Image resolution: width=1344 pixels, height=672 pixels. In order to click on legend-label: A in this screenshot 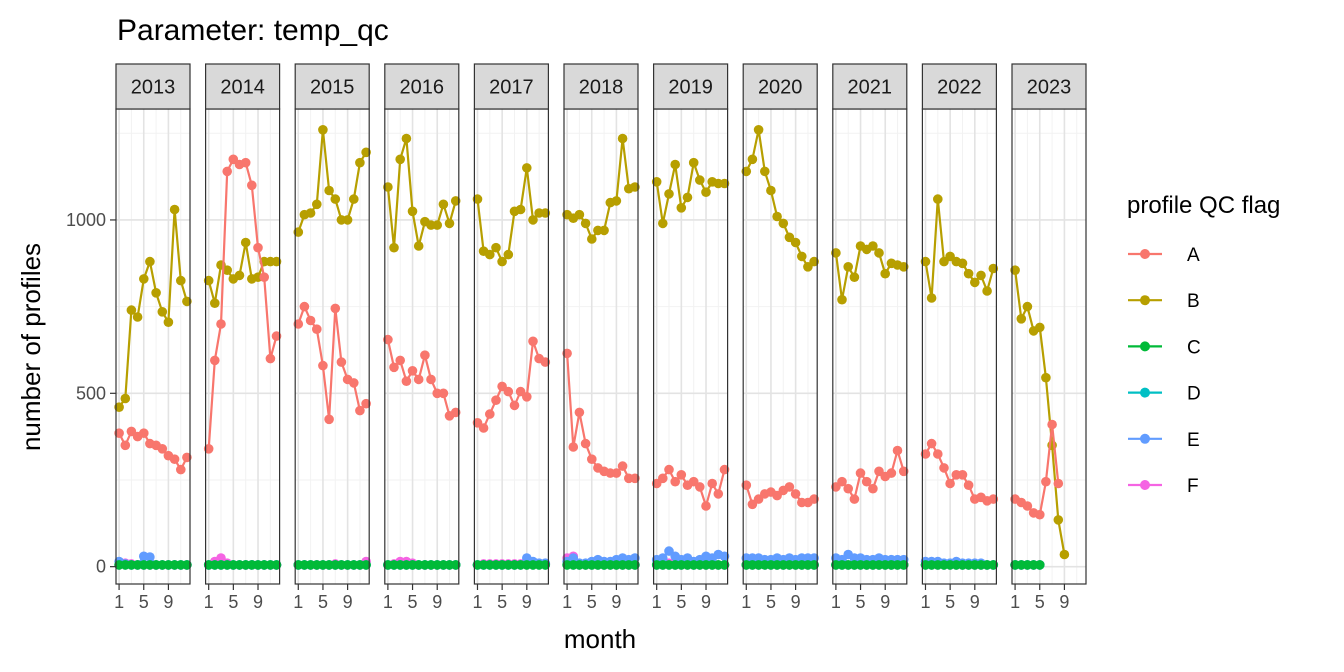, I will do `click(1193, 255)`.